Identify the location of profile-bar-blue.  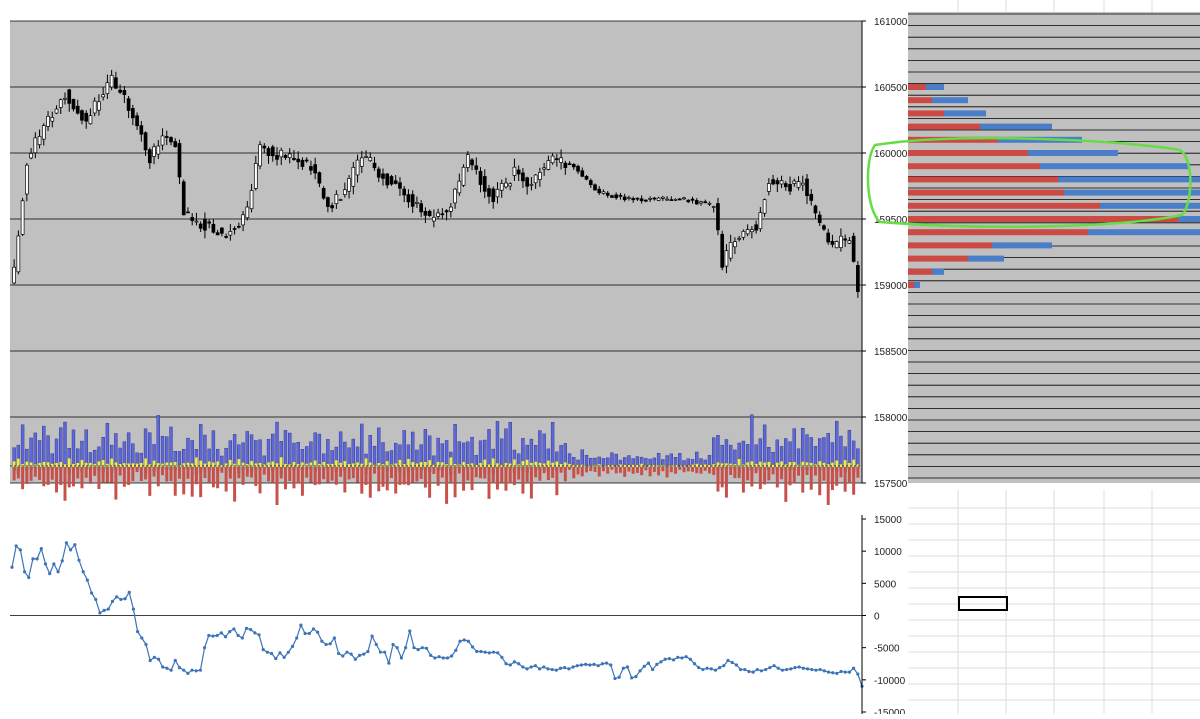
(950, 100).